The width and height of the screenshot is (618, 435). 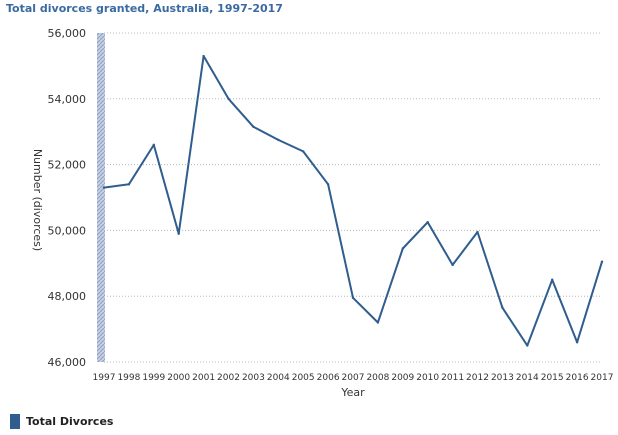 What do you see at coordinates (377, 378) in the screenshot?
I see `x-tick-label: 2008` at bounding box center [377, 378].